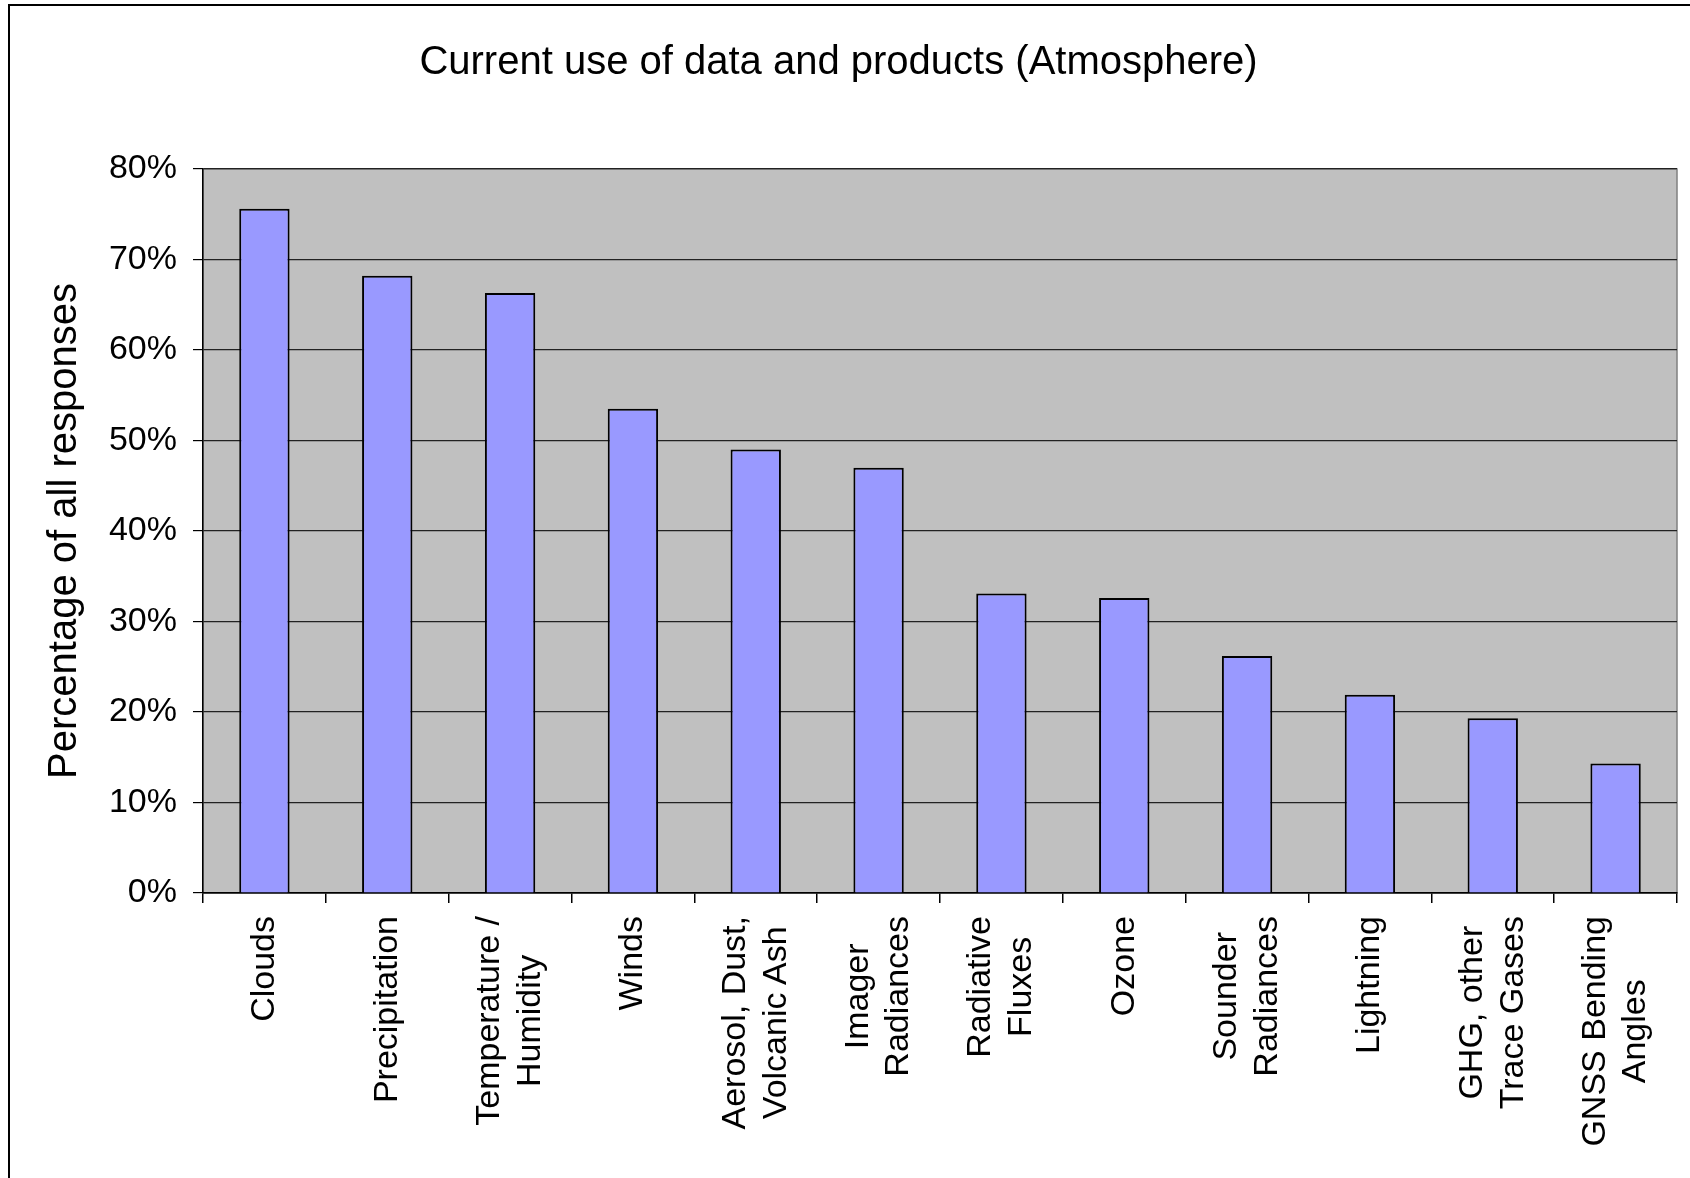  I want to click on x-tick-label: Ozone, so click(1121, 966).